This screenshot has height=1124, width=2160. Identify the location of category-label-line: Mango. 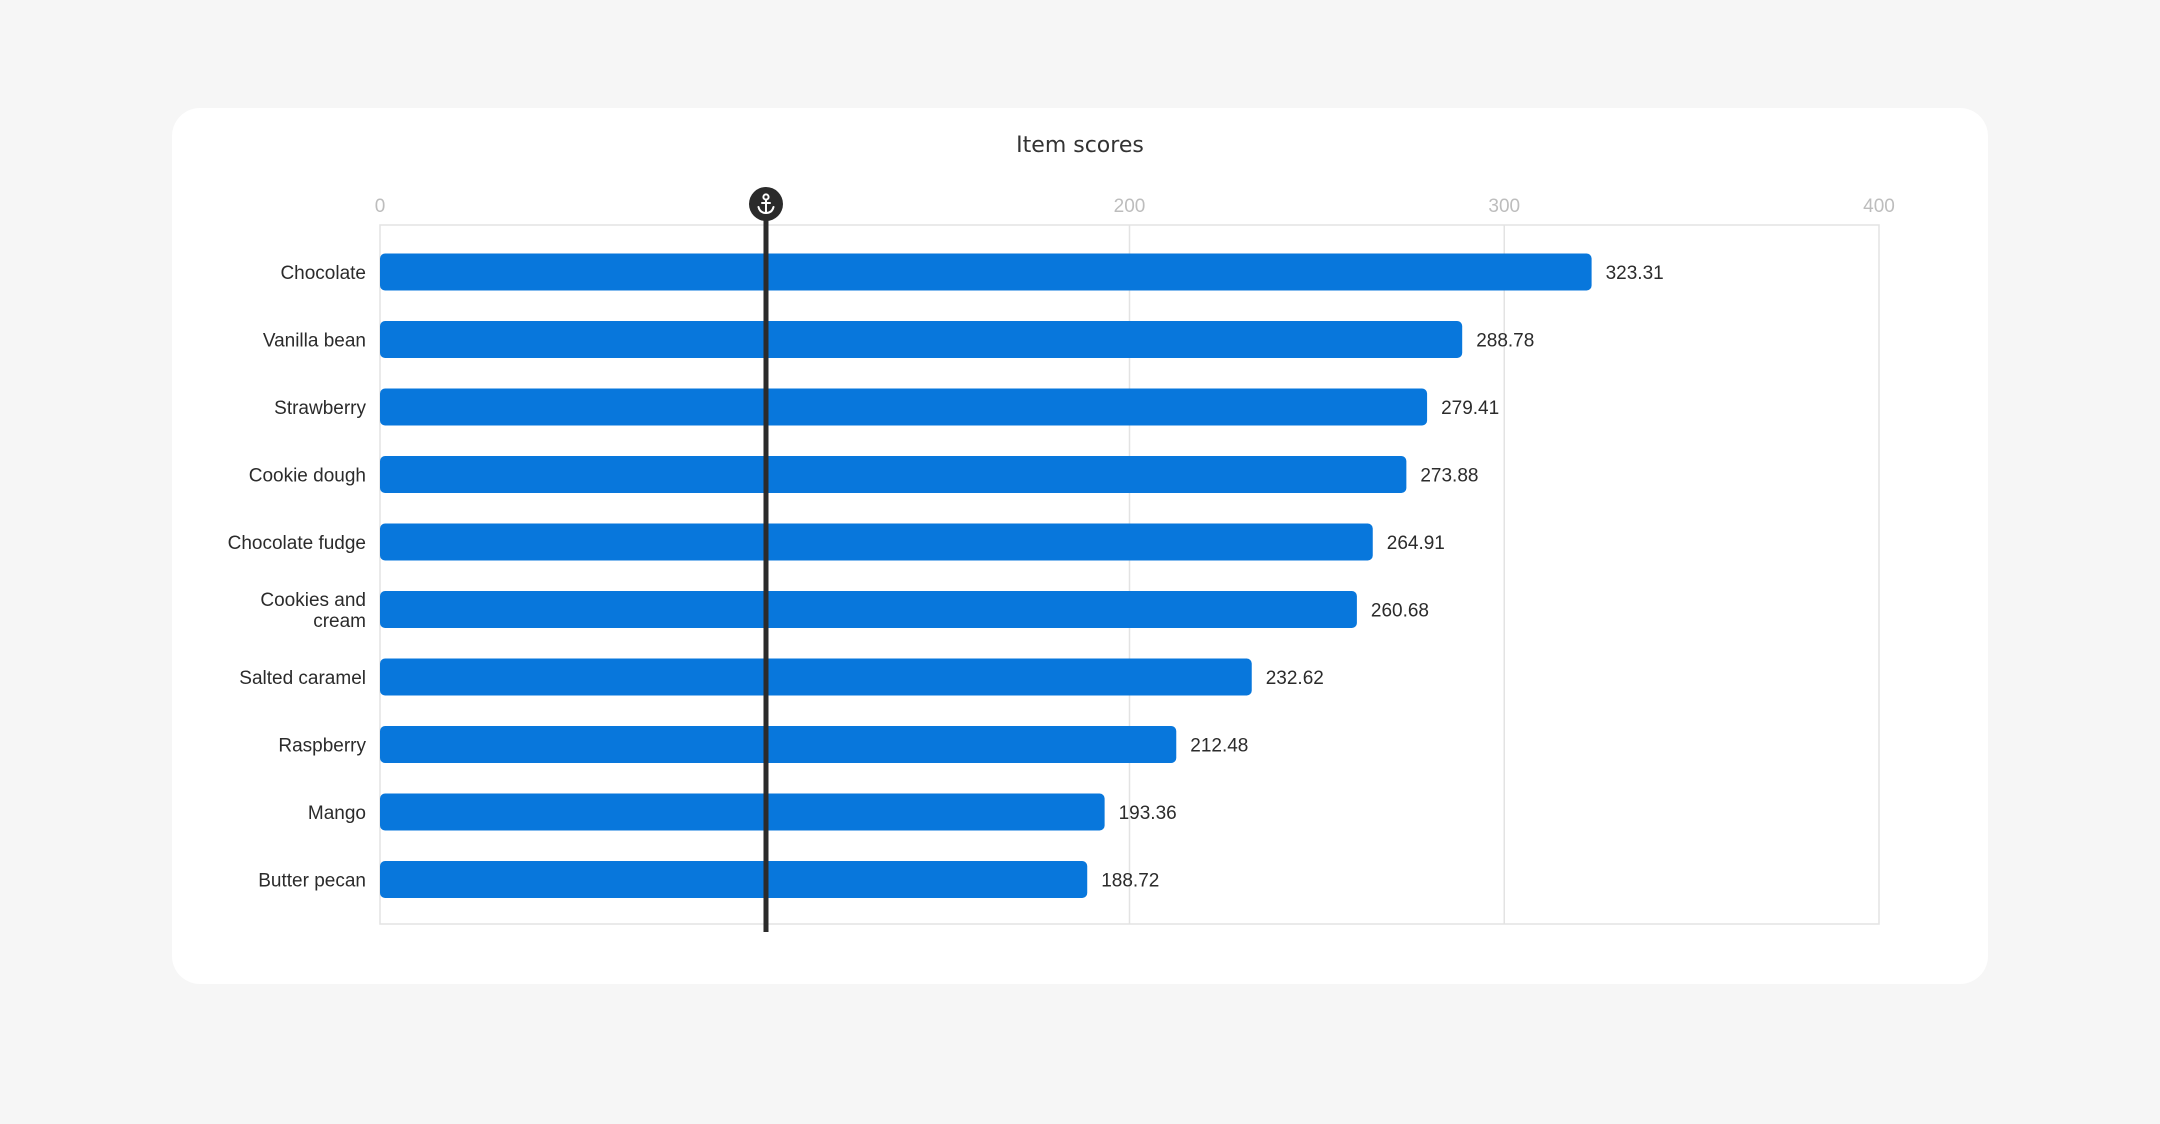
(337, 813).